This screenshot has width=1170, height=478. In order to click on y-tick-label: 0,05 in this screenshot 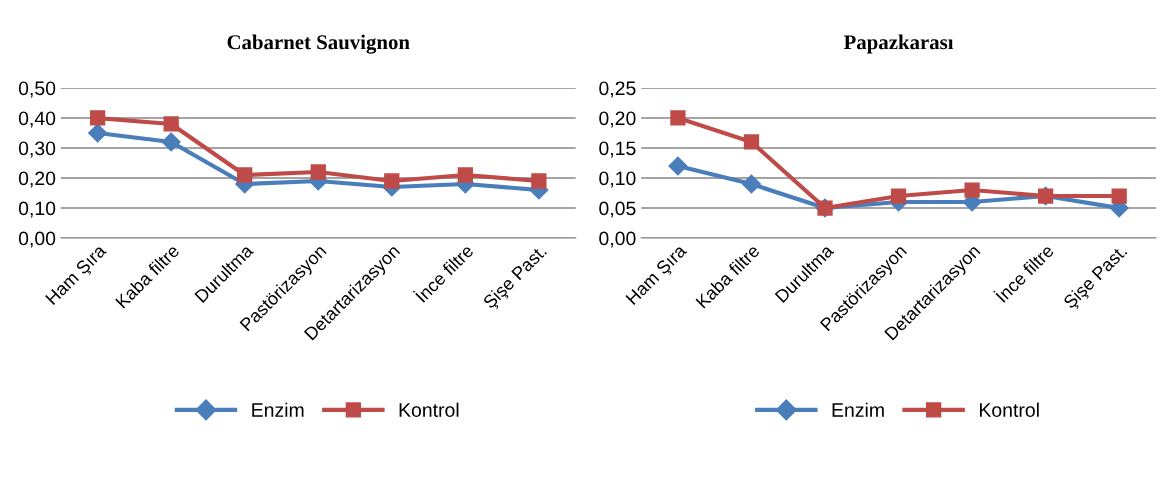, I will do `click(617, 209)`.